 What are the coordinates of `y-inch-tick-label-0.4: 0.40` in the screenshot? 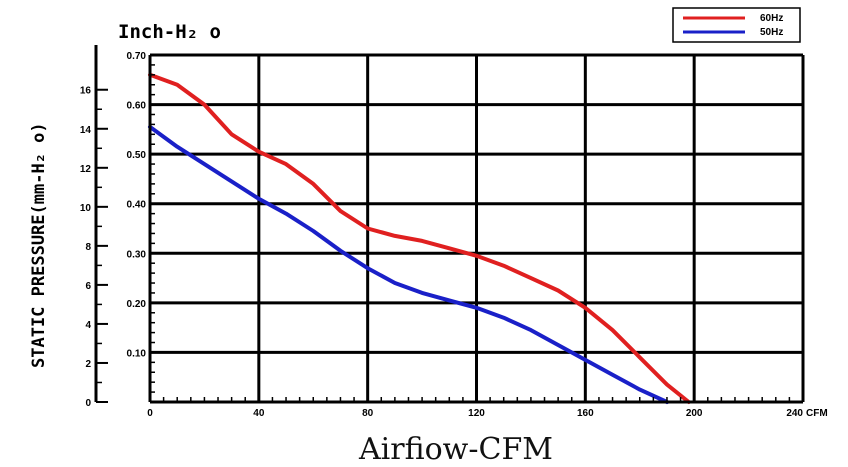 It's located at (137, 205).